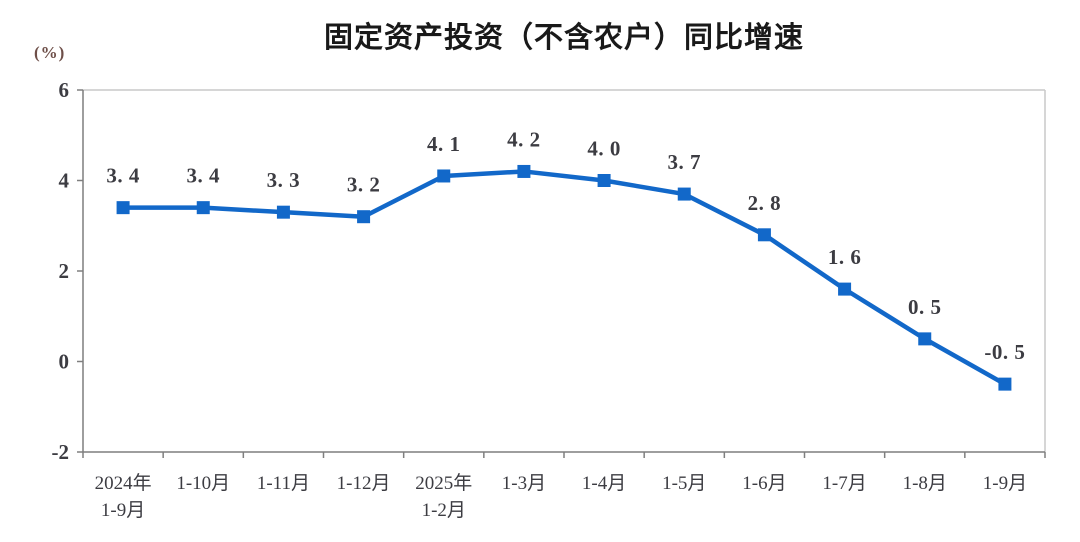  What do you see at coordinates (925, 307) in the screenshot?
I see `data-point-label: 0. 5` at bounding box center [925, 307].